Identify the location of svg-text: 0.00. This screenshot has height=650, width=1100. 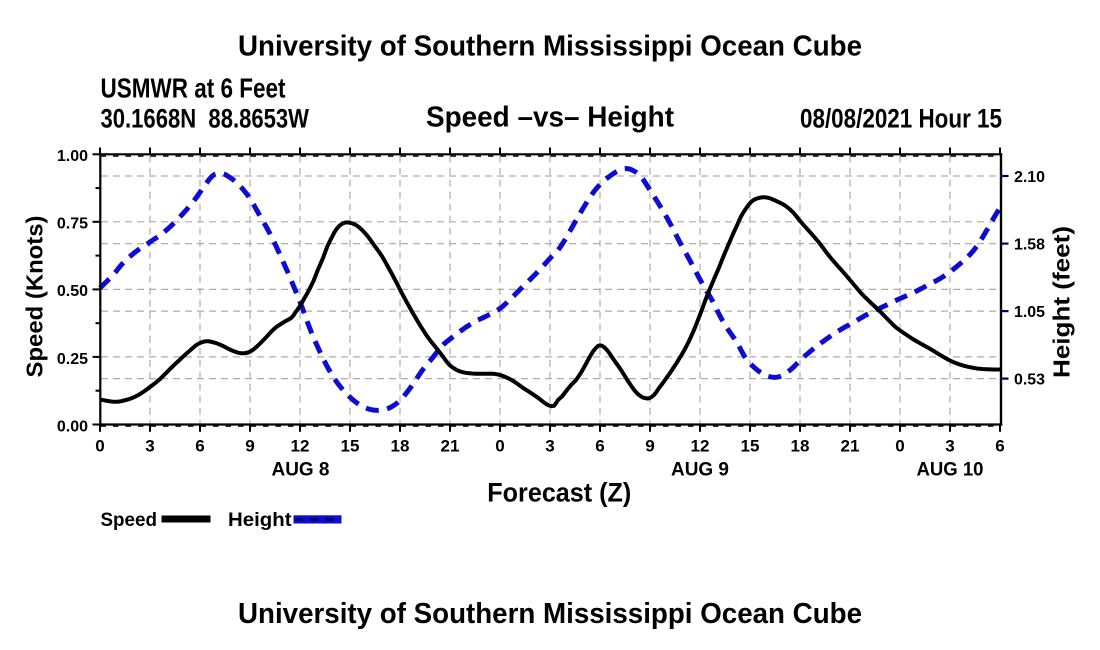
(72, 426).